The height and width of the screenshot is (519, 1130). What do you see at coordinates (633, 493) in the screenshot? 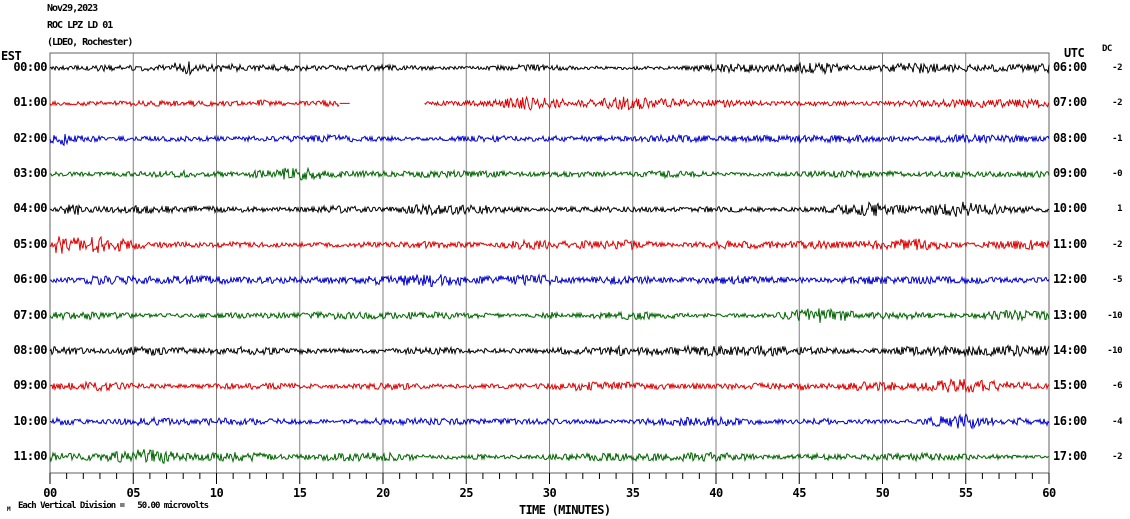
I see `x-tick-label: 35` at bounding box center [633, 493].